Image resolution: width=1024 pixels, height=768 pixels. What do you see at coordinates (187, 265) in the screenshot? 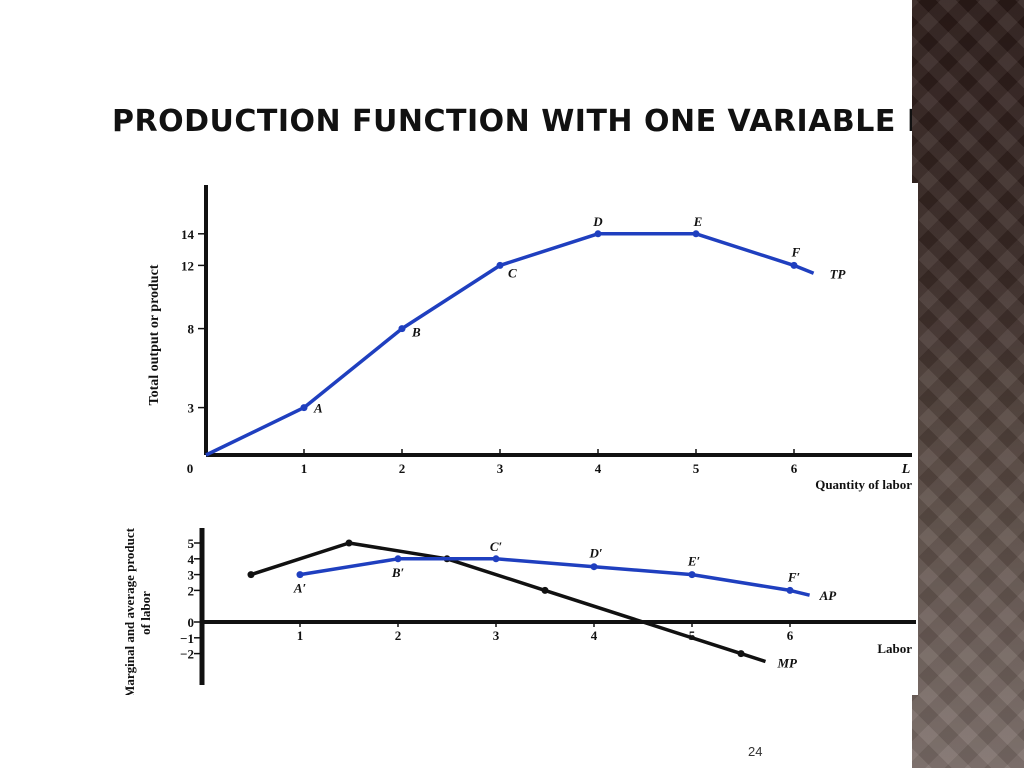
I see `y-tick-label: 12` at bounding box center [187, 265].